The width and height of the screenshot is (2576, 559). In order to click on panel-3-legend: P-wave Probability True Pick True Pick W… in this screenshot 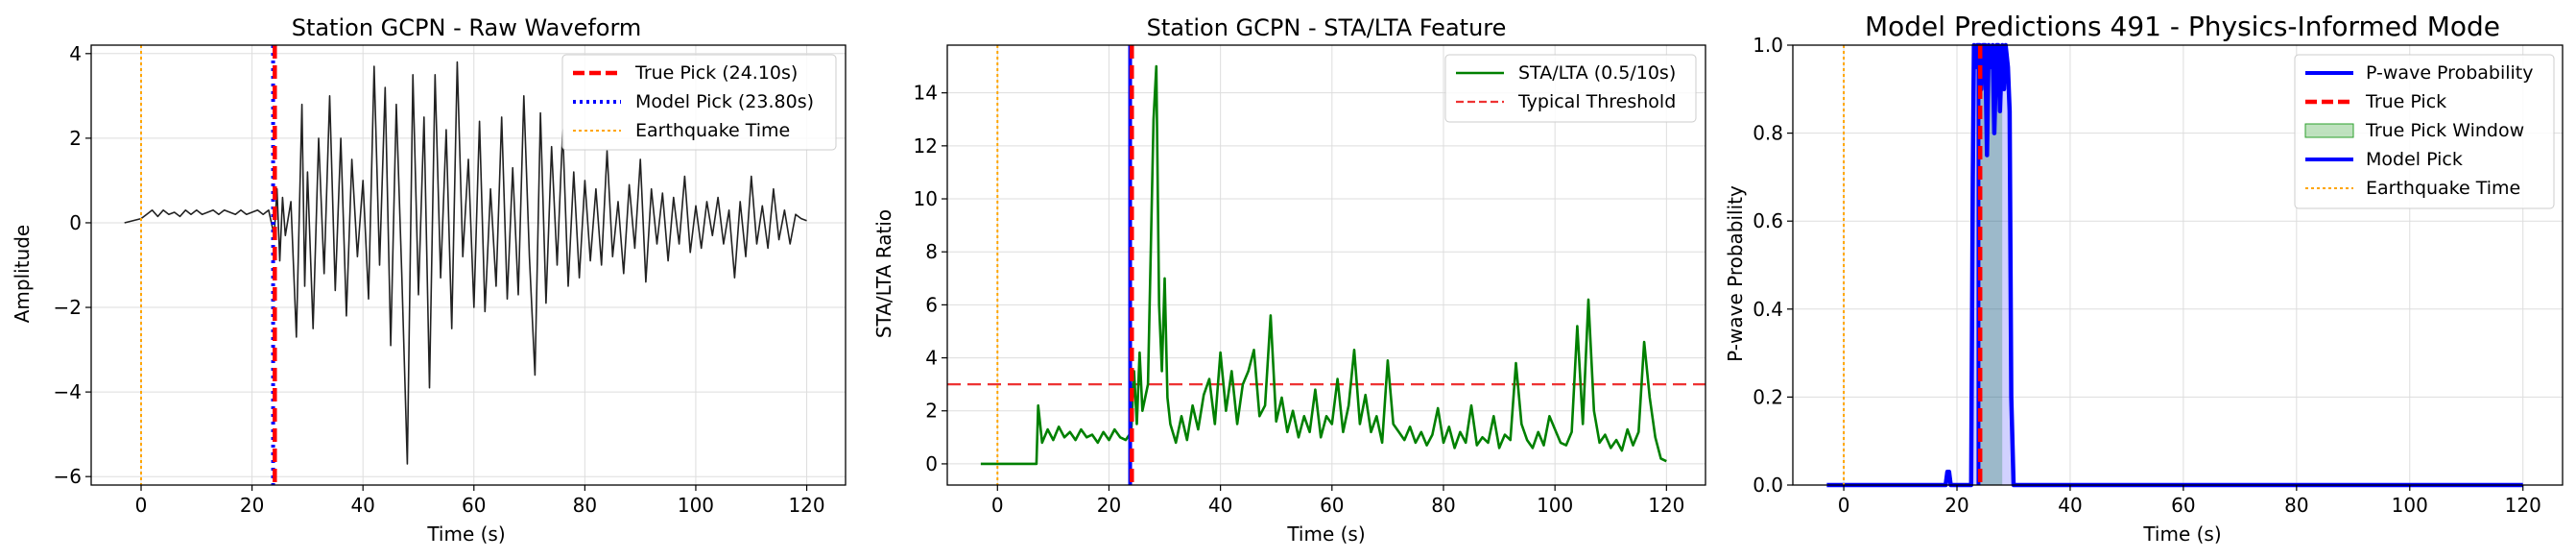, I will do `click(2424, 131)`.